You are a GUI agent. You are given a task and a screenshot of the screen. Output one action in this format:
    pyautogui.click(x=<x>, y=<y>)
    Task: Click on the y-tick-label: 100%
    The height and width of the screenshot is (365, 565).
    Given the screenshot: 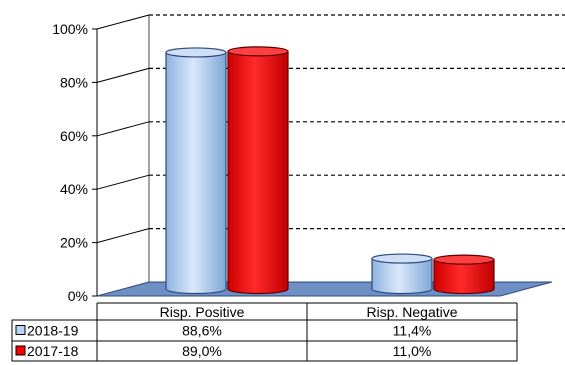 What is the action you would take?
    pyautogui.click(x=70, y=29)
    